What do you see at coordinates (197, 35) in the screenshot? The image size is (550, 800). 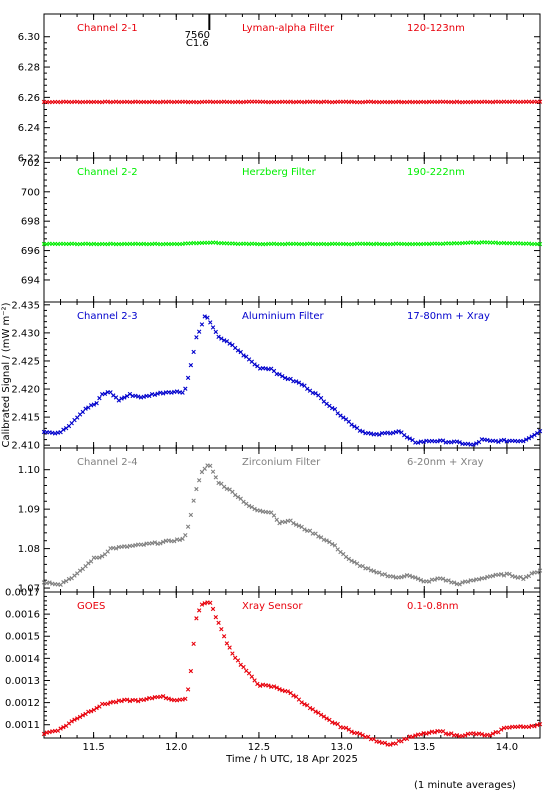 I see `flare-id-label: 7560` at bounding box center [197, 35].